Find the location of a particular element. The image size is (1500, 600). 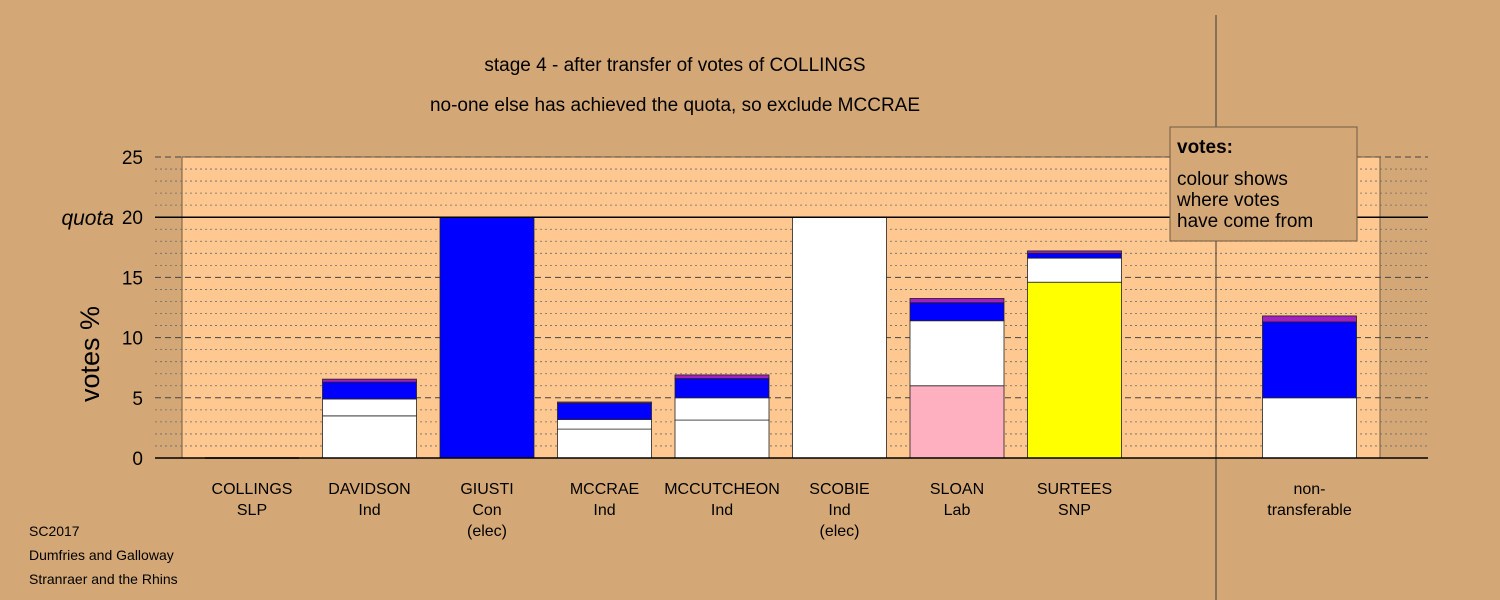

footer-region: Dumfries and Galloway is located at coordinates (101, 555).